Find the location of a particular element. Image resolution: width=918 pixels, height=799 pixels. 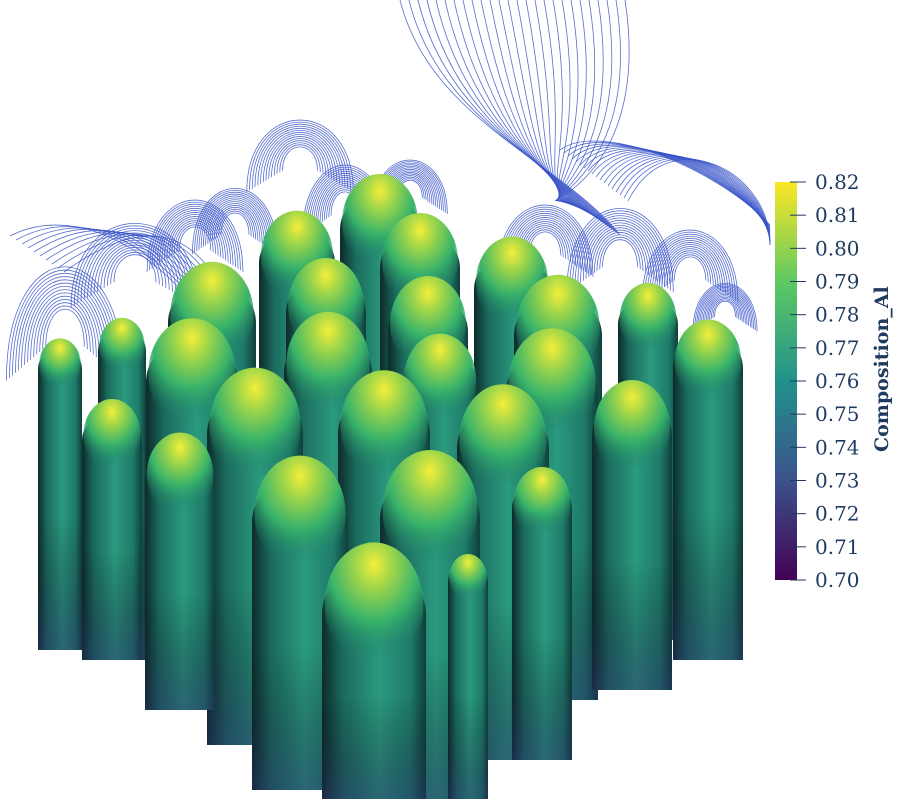

colorbar-title: Composition_Al is located at coordinates (882, 369).